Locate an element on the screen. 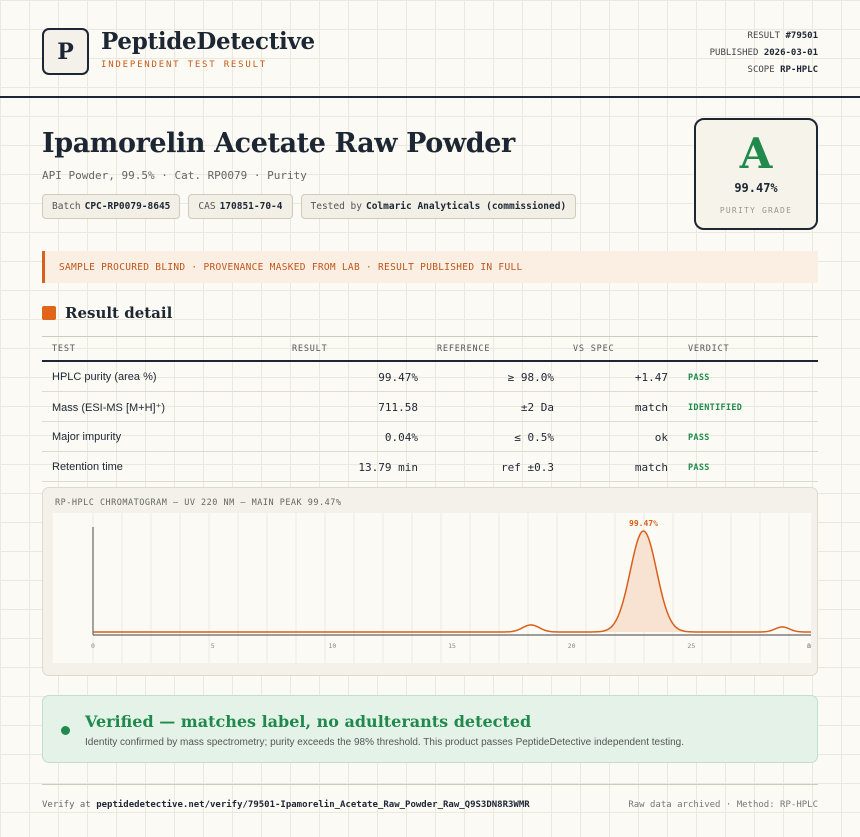 The height and width of the screenshot is (837, 860). cell-result: 13.79 min is located at coordinates (388, 467).